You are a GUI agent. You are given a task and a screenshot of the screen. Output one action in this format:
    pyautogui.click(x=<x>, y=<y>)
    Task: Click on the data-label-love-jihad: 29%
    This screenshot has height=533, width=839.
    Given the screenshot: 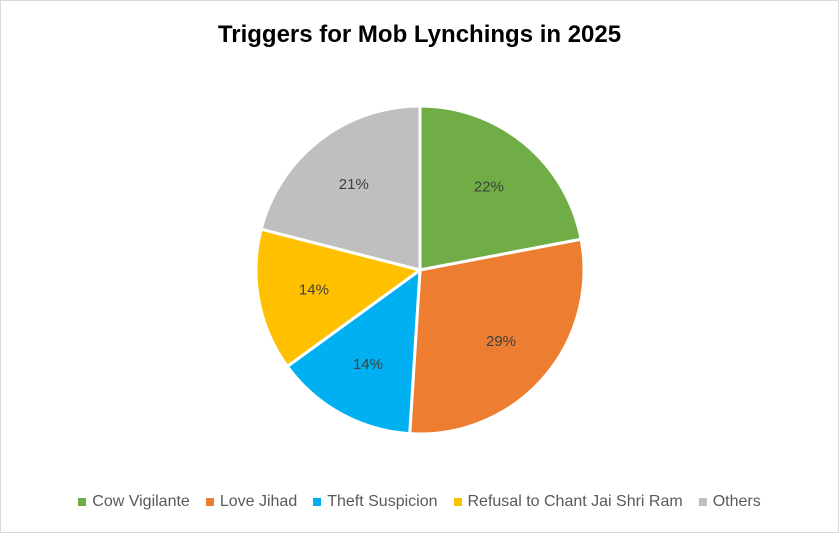 What is the action you would take?
    pyautogui.click(x=501, y=341)
    